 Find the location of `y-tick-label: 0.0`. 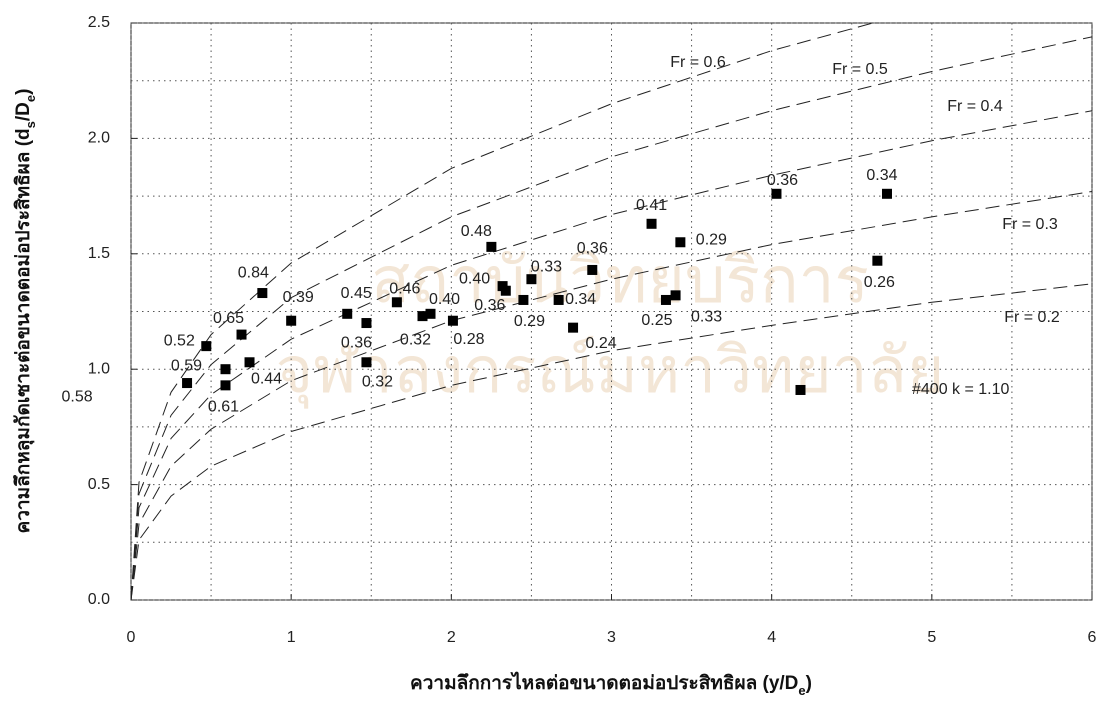

y-tick-label: 0.0 is located at coordinates (99, 599).